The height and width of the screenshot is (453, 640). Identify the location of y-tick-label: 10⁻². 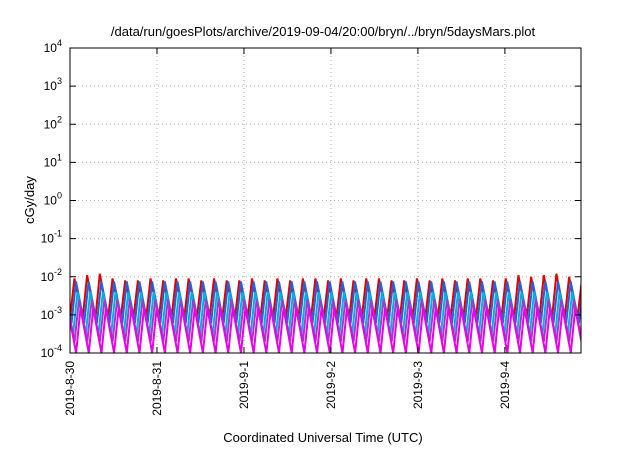
(51, 275).